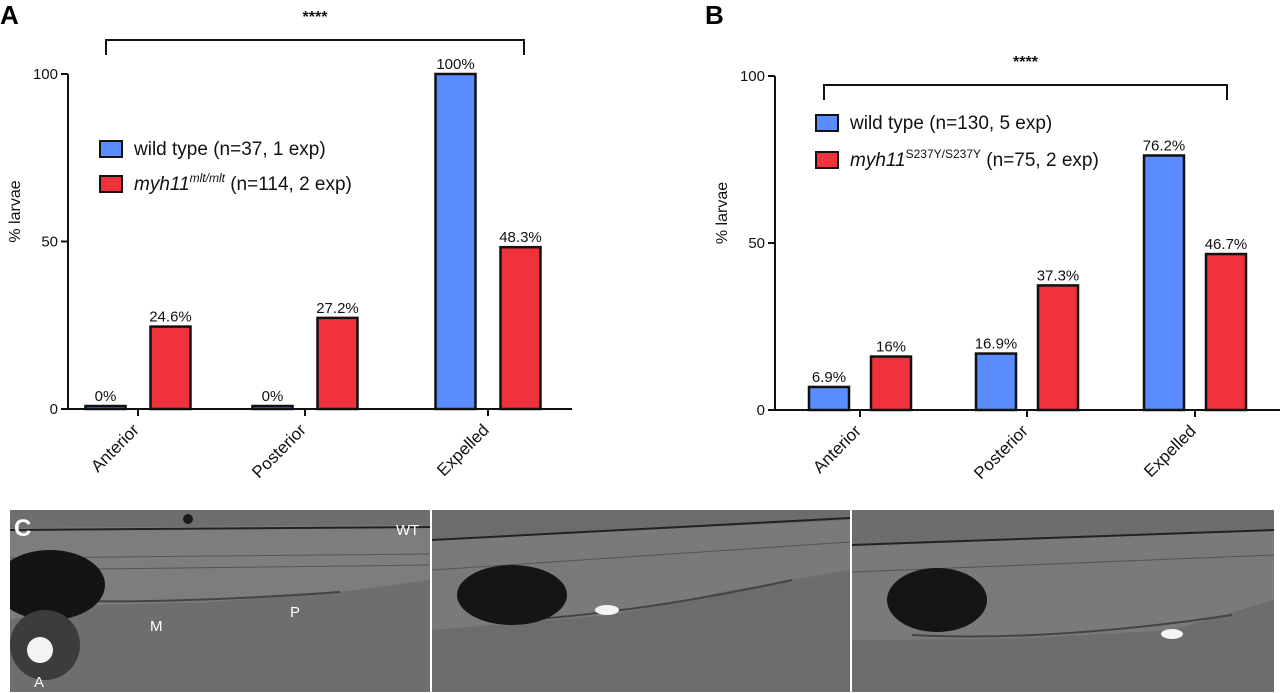 The width and height of the screenshot is (1280, 693). I want to click on chart-a-category-label: Posterior, so click(279, 451).